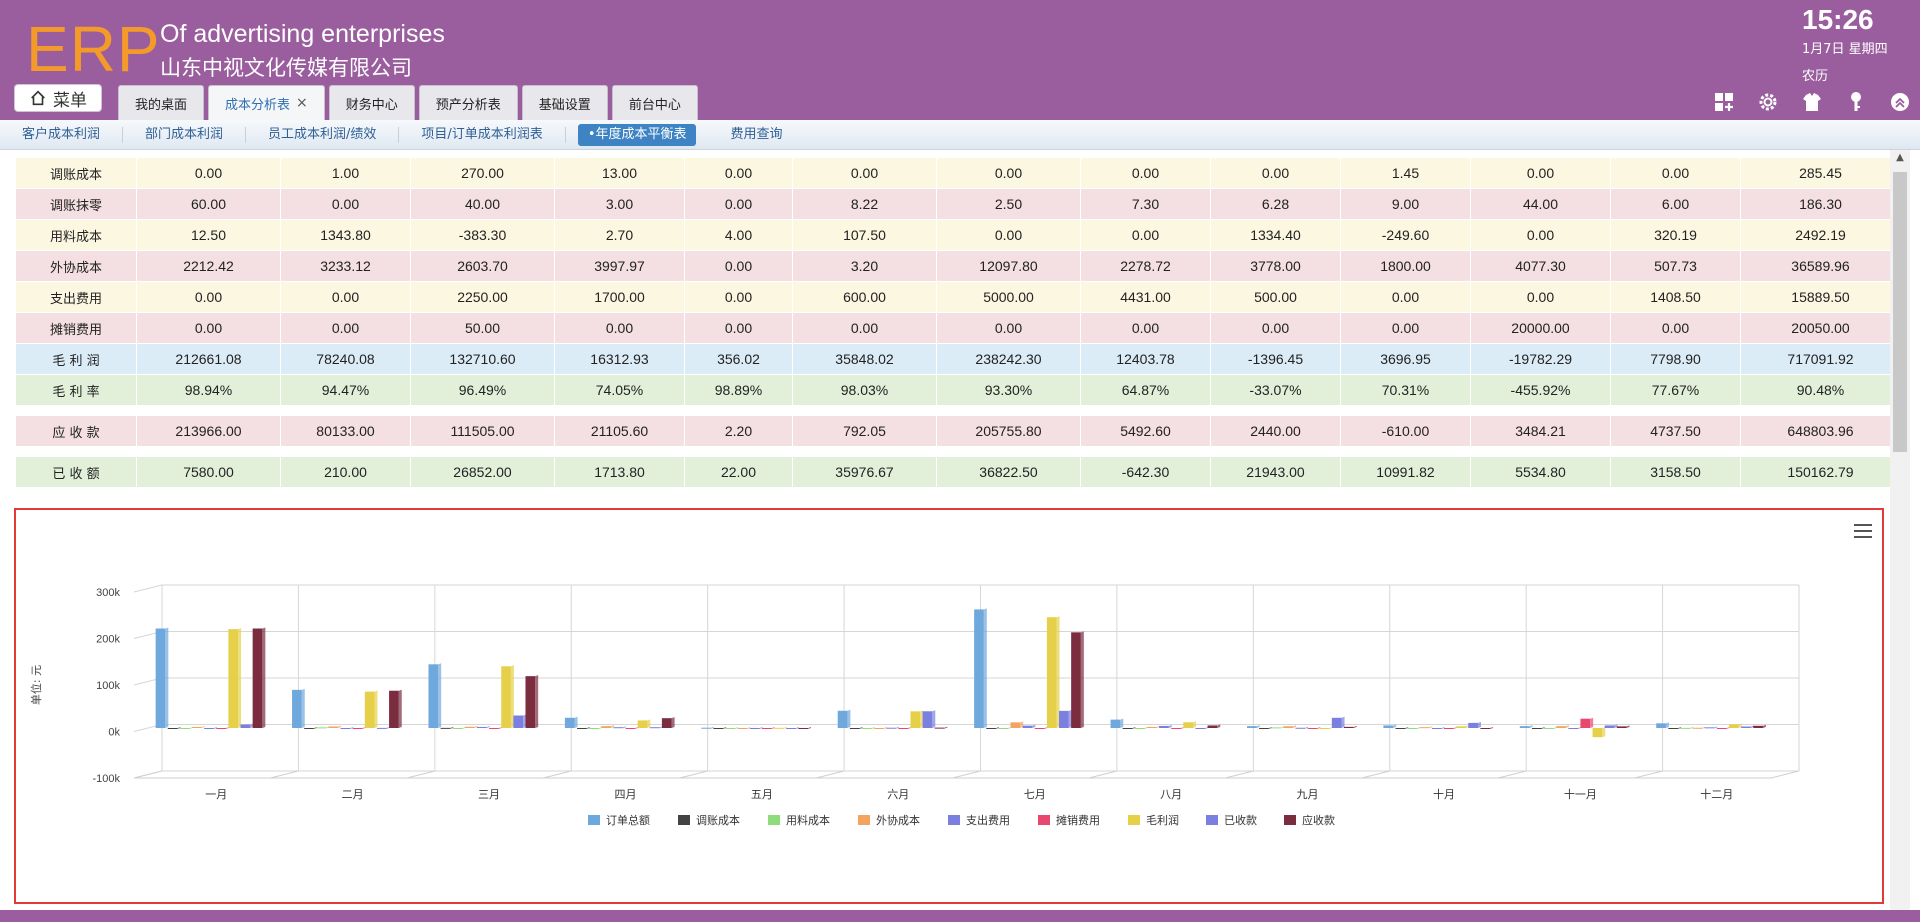  Describe the element at coordinates (1405, 472) in the screenshot. I see `table-cell: 10991.82` at that location.